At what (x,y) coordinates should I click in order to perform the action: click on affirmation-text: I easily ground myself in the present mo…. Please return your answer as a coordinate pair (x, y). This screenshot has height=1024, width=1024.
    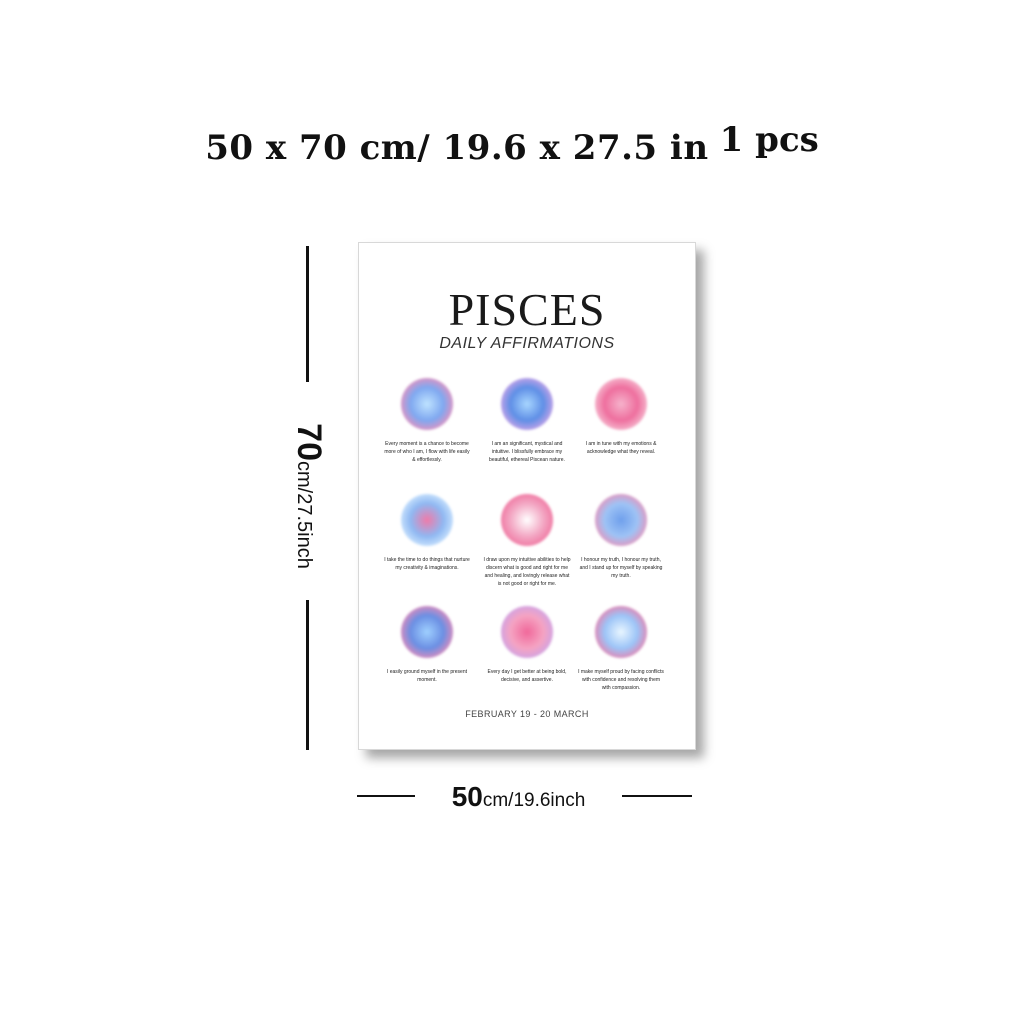
    Looking at the image, I should click on (427, 676).